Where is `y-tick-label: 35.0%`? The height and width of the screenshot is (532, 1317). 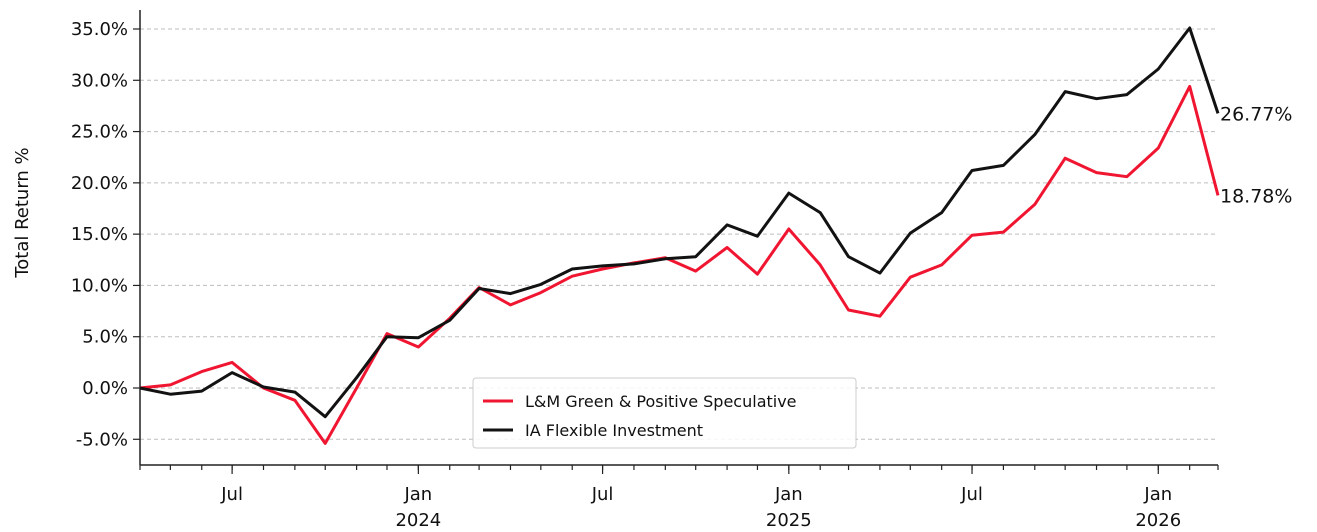
y-tick-label: 35.0% is located at coordinates (99, 29).